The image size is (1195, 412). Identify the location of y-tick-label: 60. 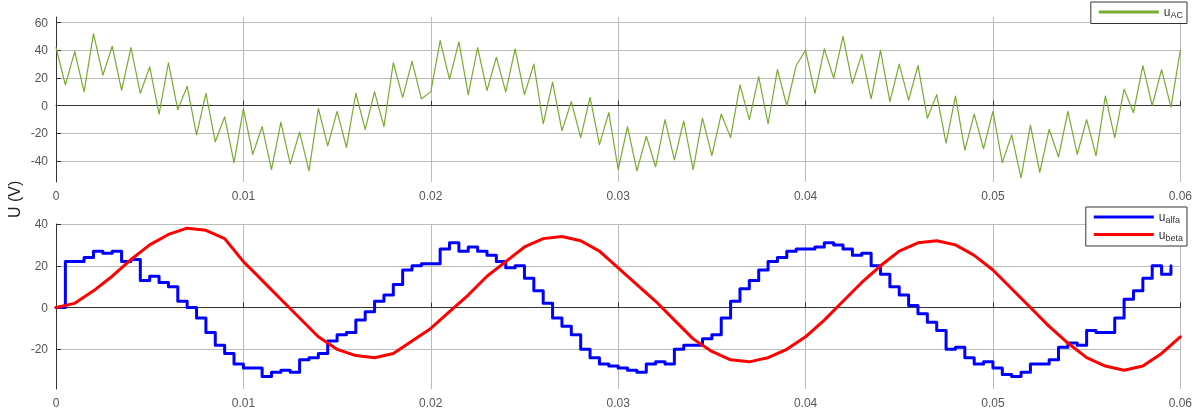
(41, 22).